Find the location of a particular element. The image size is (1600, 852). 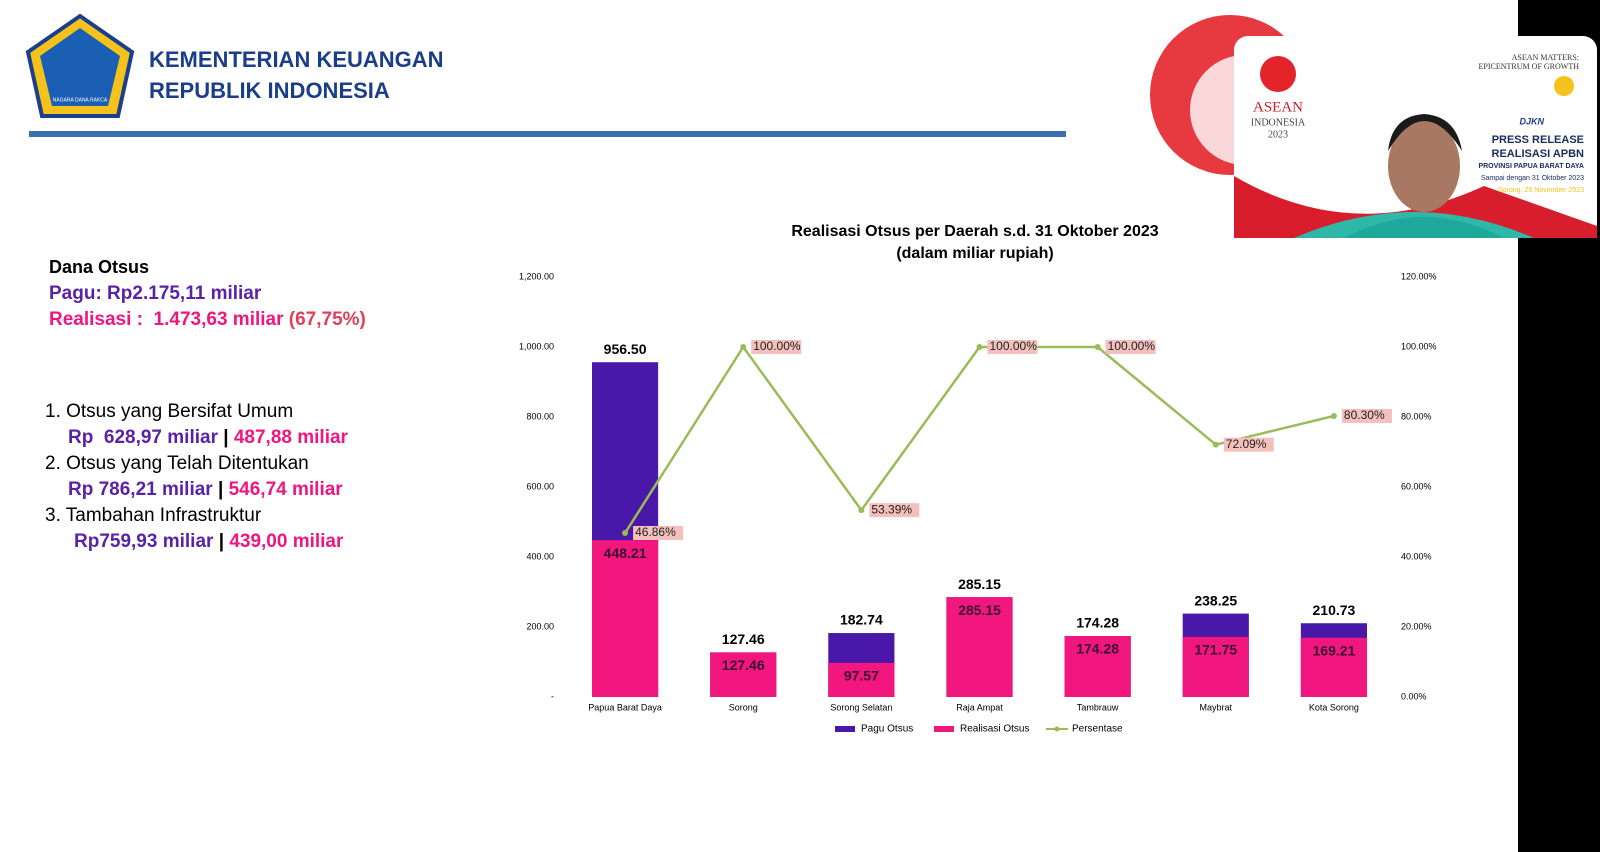

item-title: 1. Otsus yang Bersifat Umum is located at coordinates (169, 411).